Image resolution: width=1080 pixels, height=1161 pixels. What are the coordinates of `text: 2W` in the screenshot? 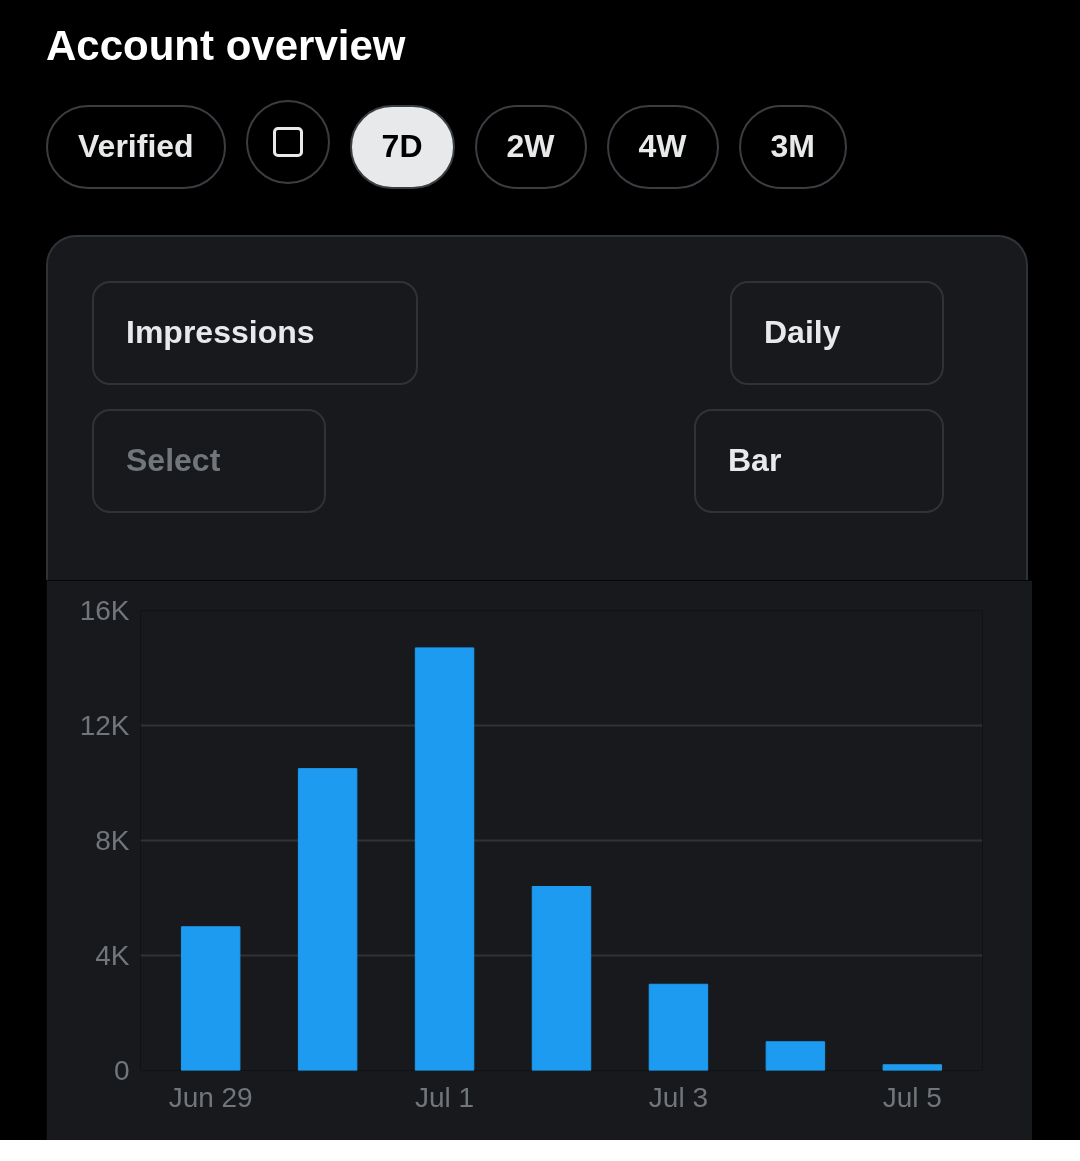 It's located at (530, 146).